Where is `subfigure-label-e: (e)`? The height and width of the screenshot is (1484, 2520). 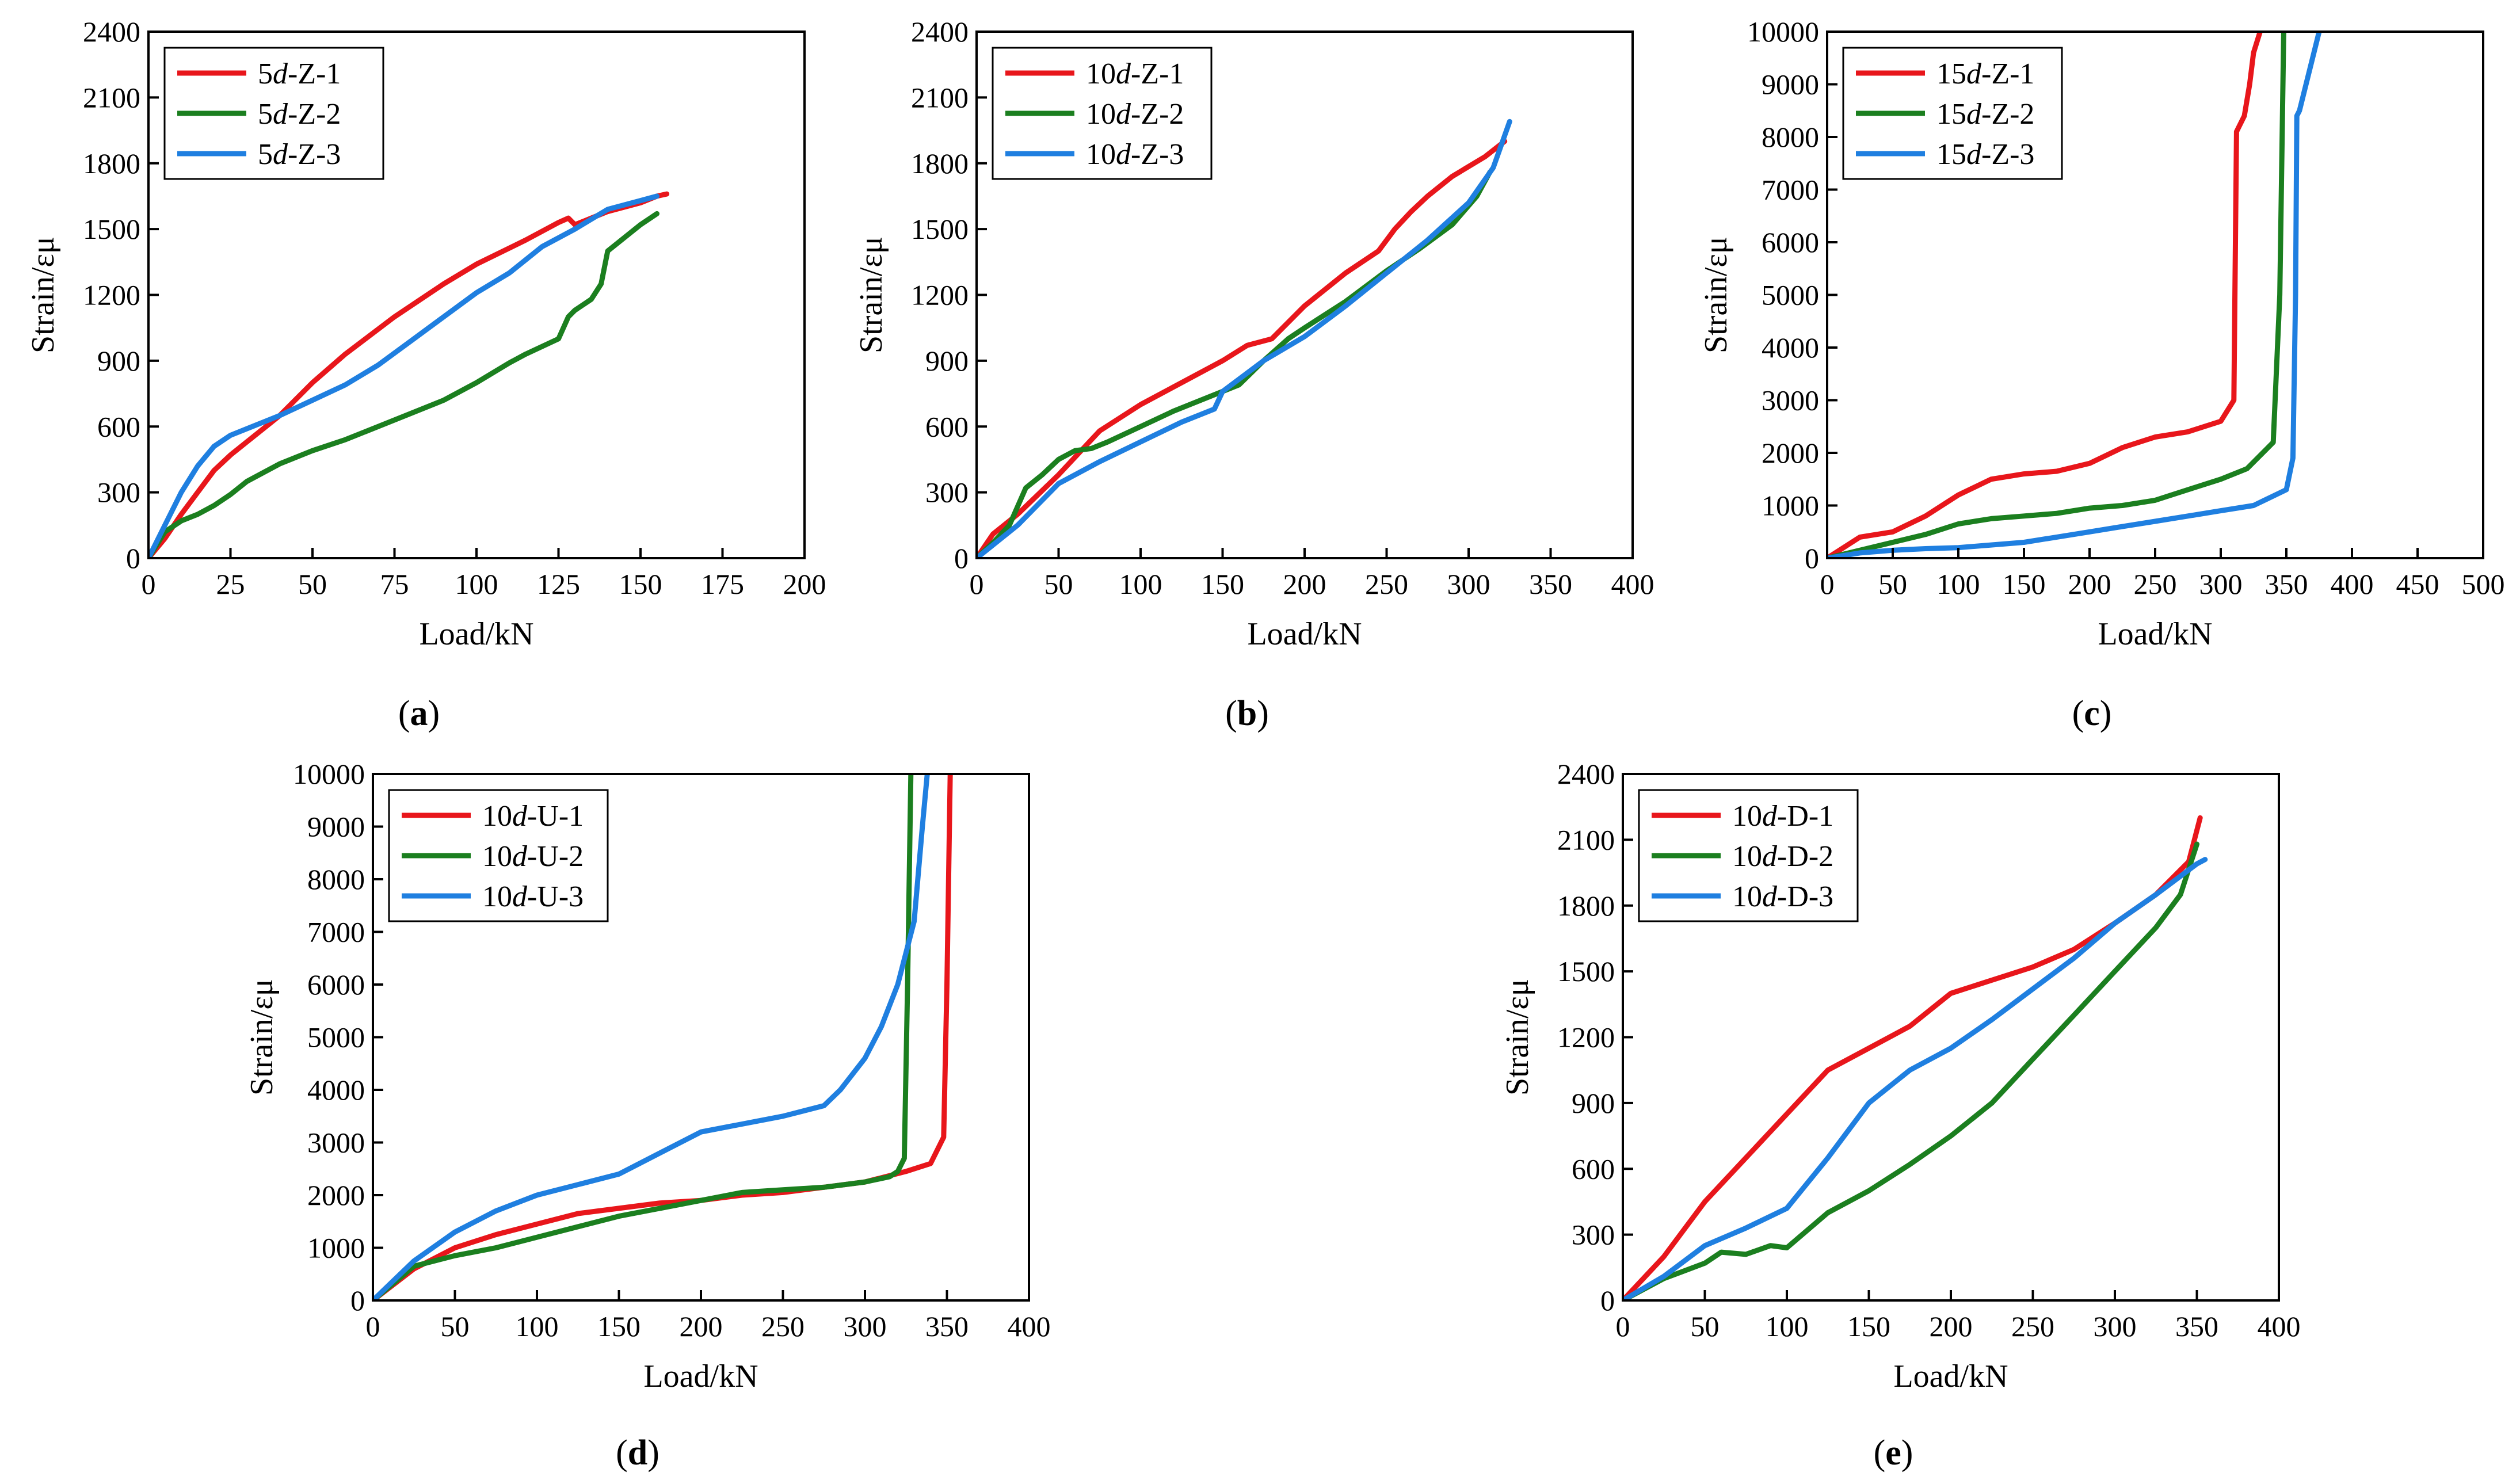
subfigure-label-e: (e) is located at coordinates (1893, 1452).